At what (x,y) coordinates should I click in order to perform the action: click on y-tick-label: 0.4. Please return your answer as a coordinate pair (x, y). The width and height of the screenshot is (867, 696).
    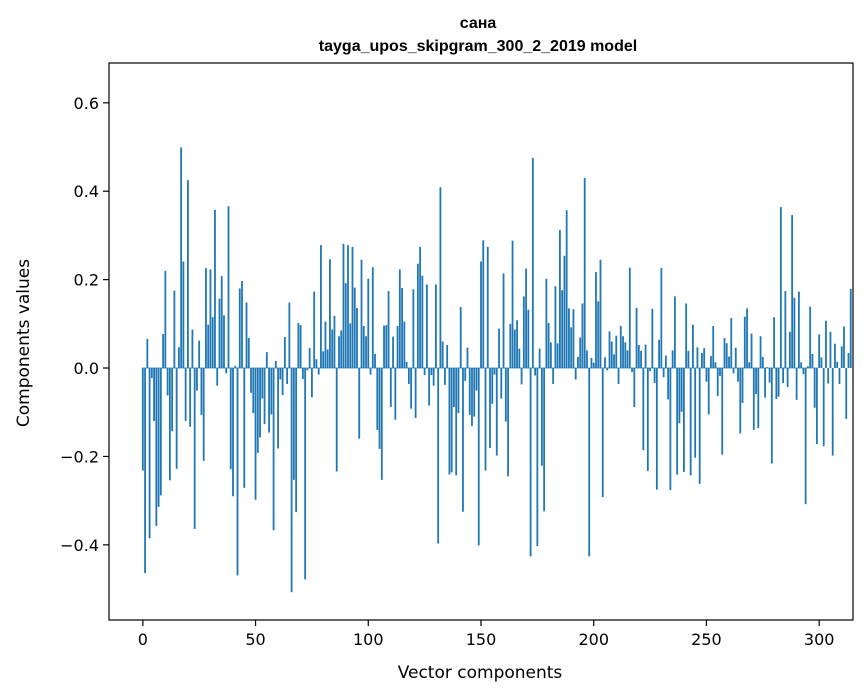
    Looking at the image, I should click on (86, 191).